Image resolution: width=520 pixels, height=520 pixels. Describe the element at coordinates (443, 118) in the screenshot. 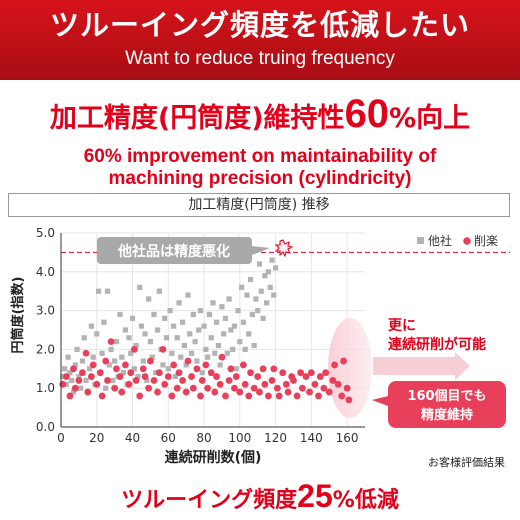

I see `headline-suffix: 向上` at that location.